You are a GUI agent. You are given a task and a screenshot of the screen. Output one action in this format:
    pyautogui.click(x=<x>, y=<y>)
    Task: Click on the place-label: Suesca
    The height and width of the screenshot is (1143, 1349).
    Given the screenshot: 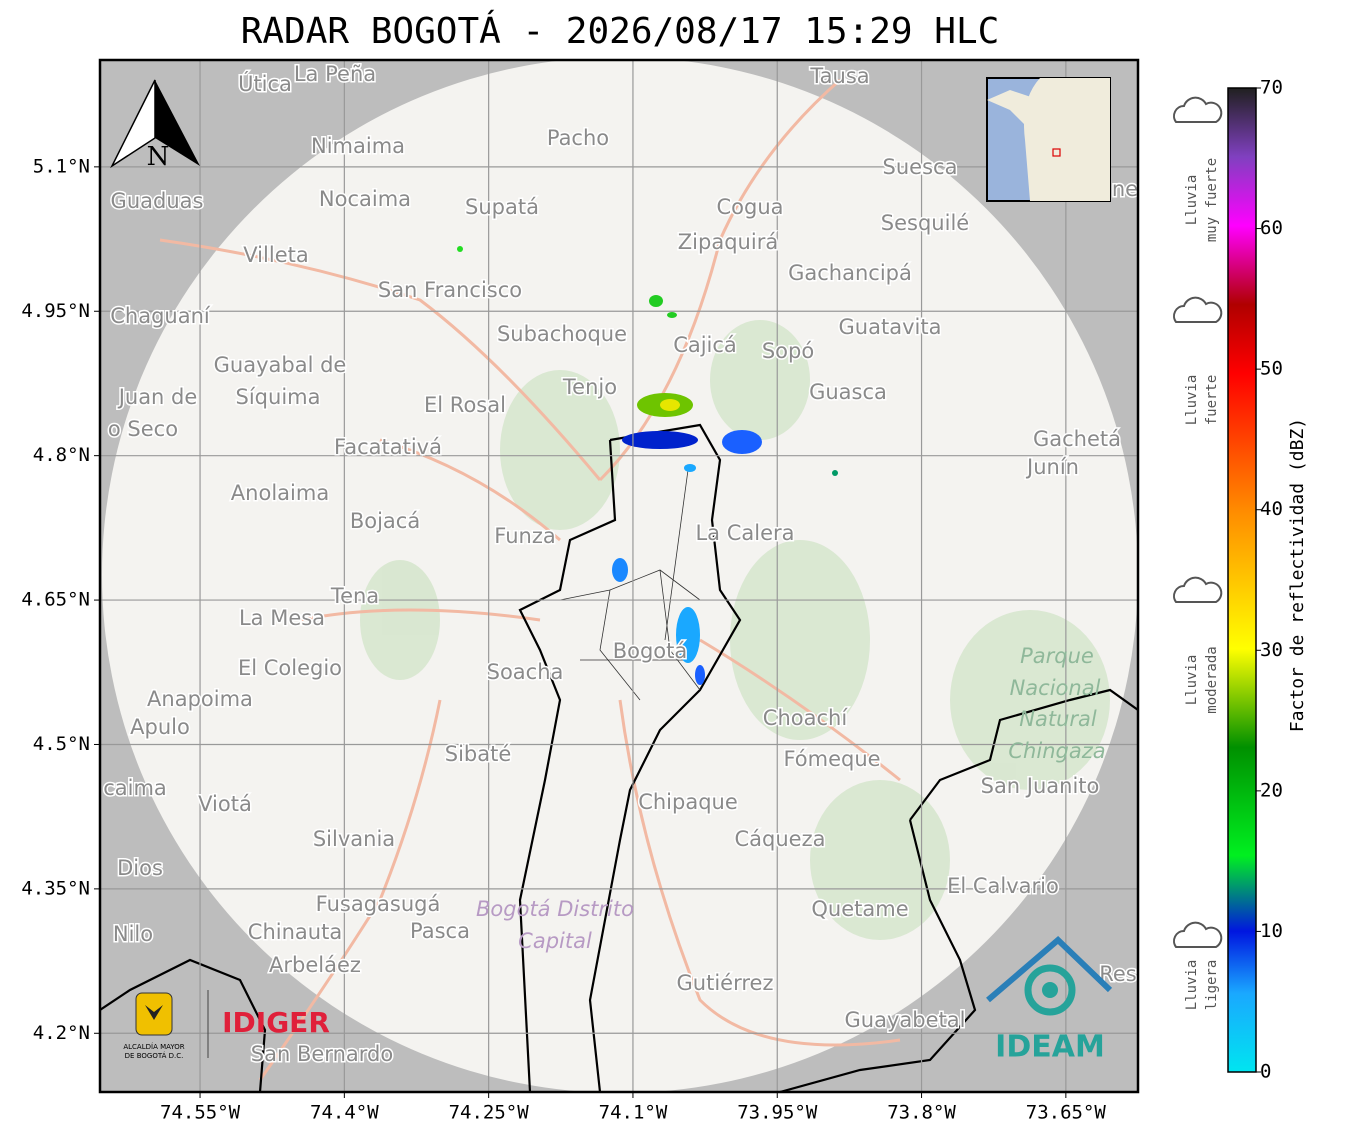 What is the action you would take?
    pyautogui.click(x=920, y=167)
    